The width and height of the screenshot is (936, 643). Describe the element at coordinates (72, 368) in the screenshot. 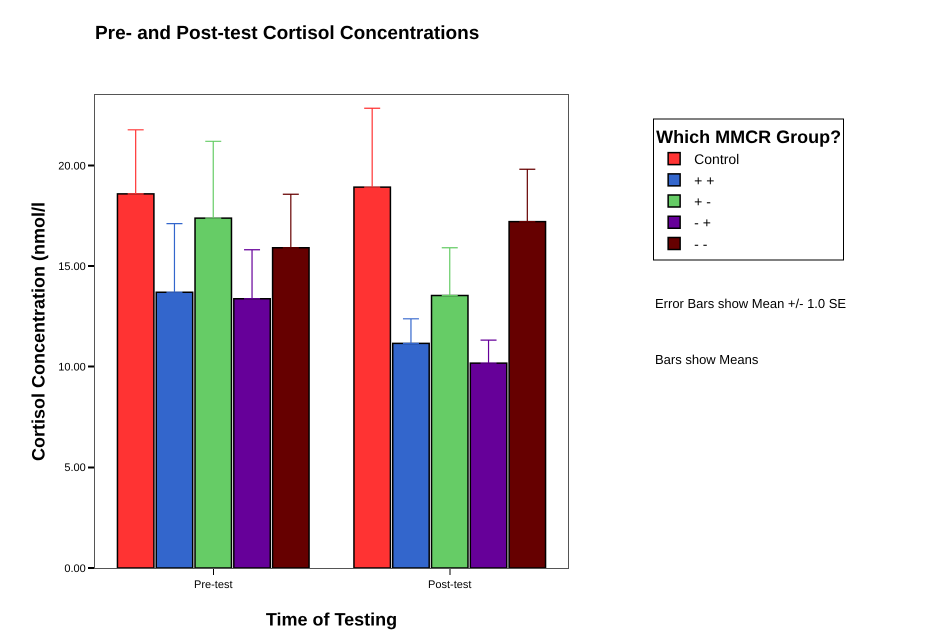

I see `y-tick-label: 10.00` at that location.